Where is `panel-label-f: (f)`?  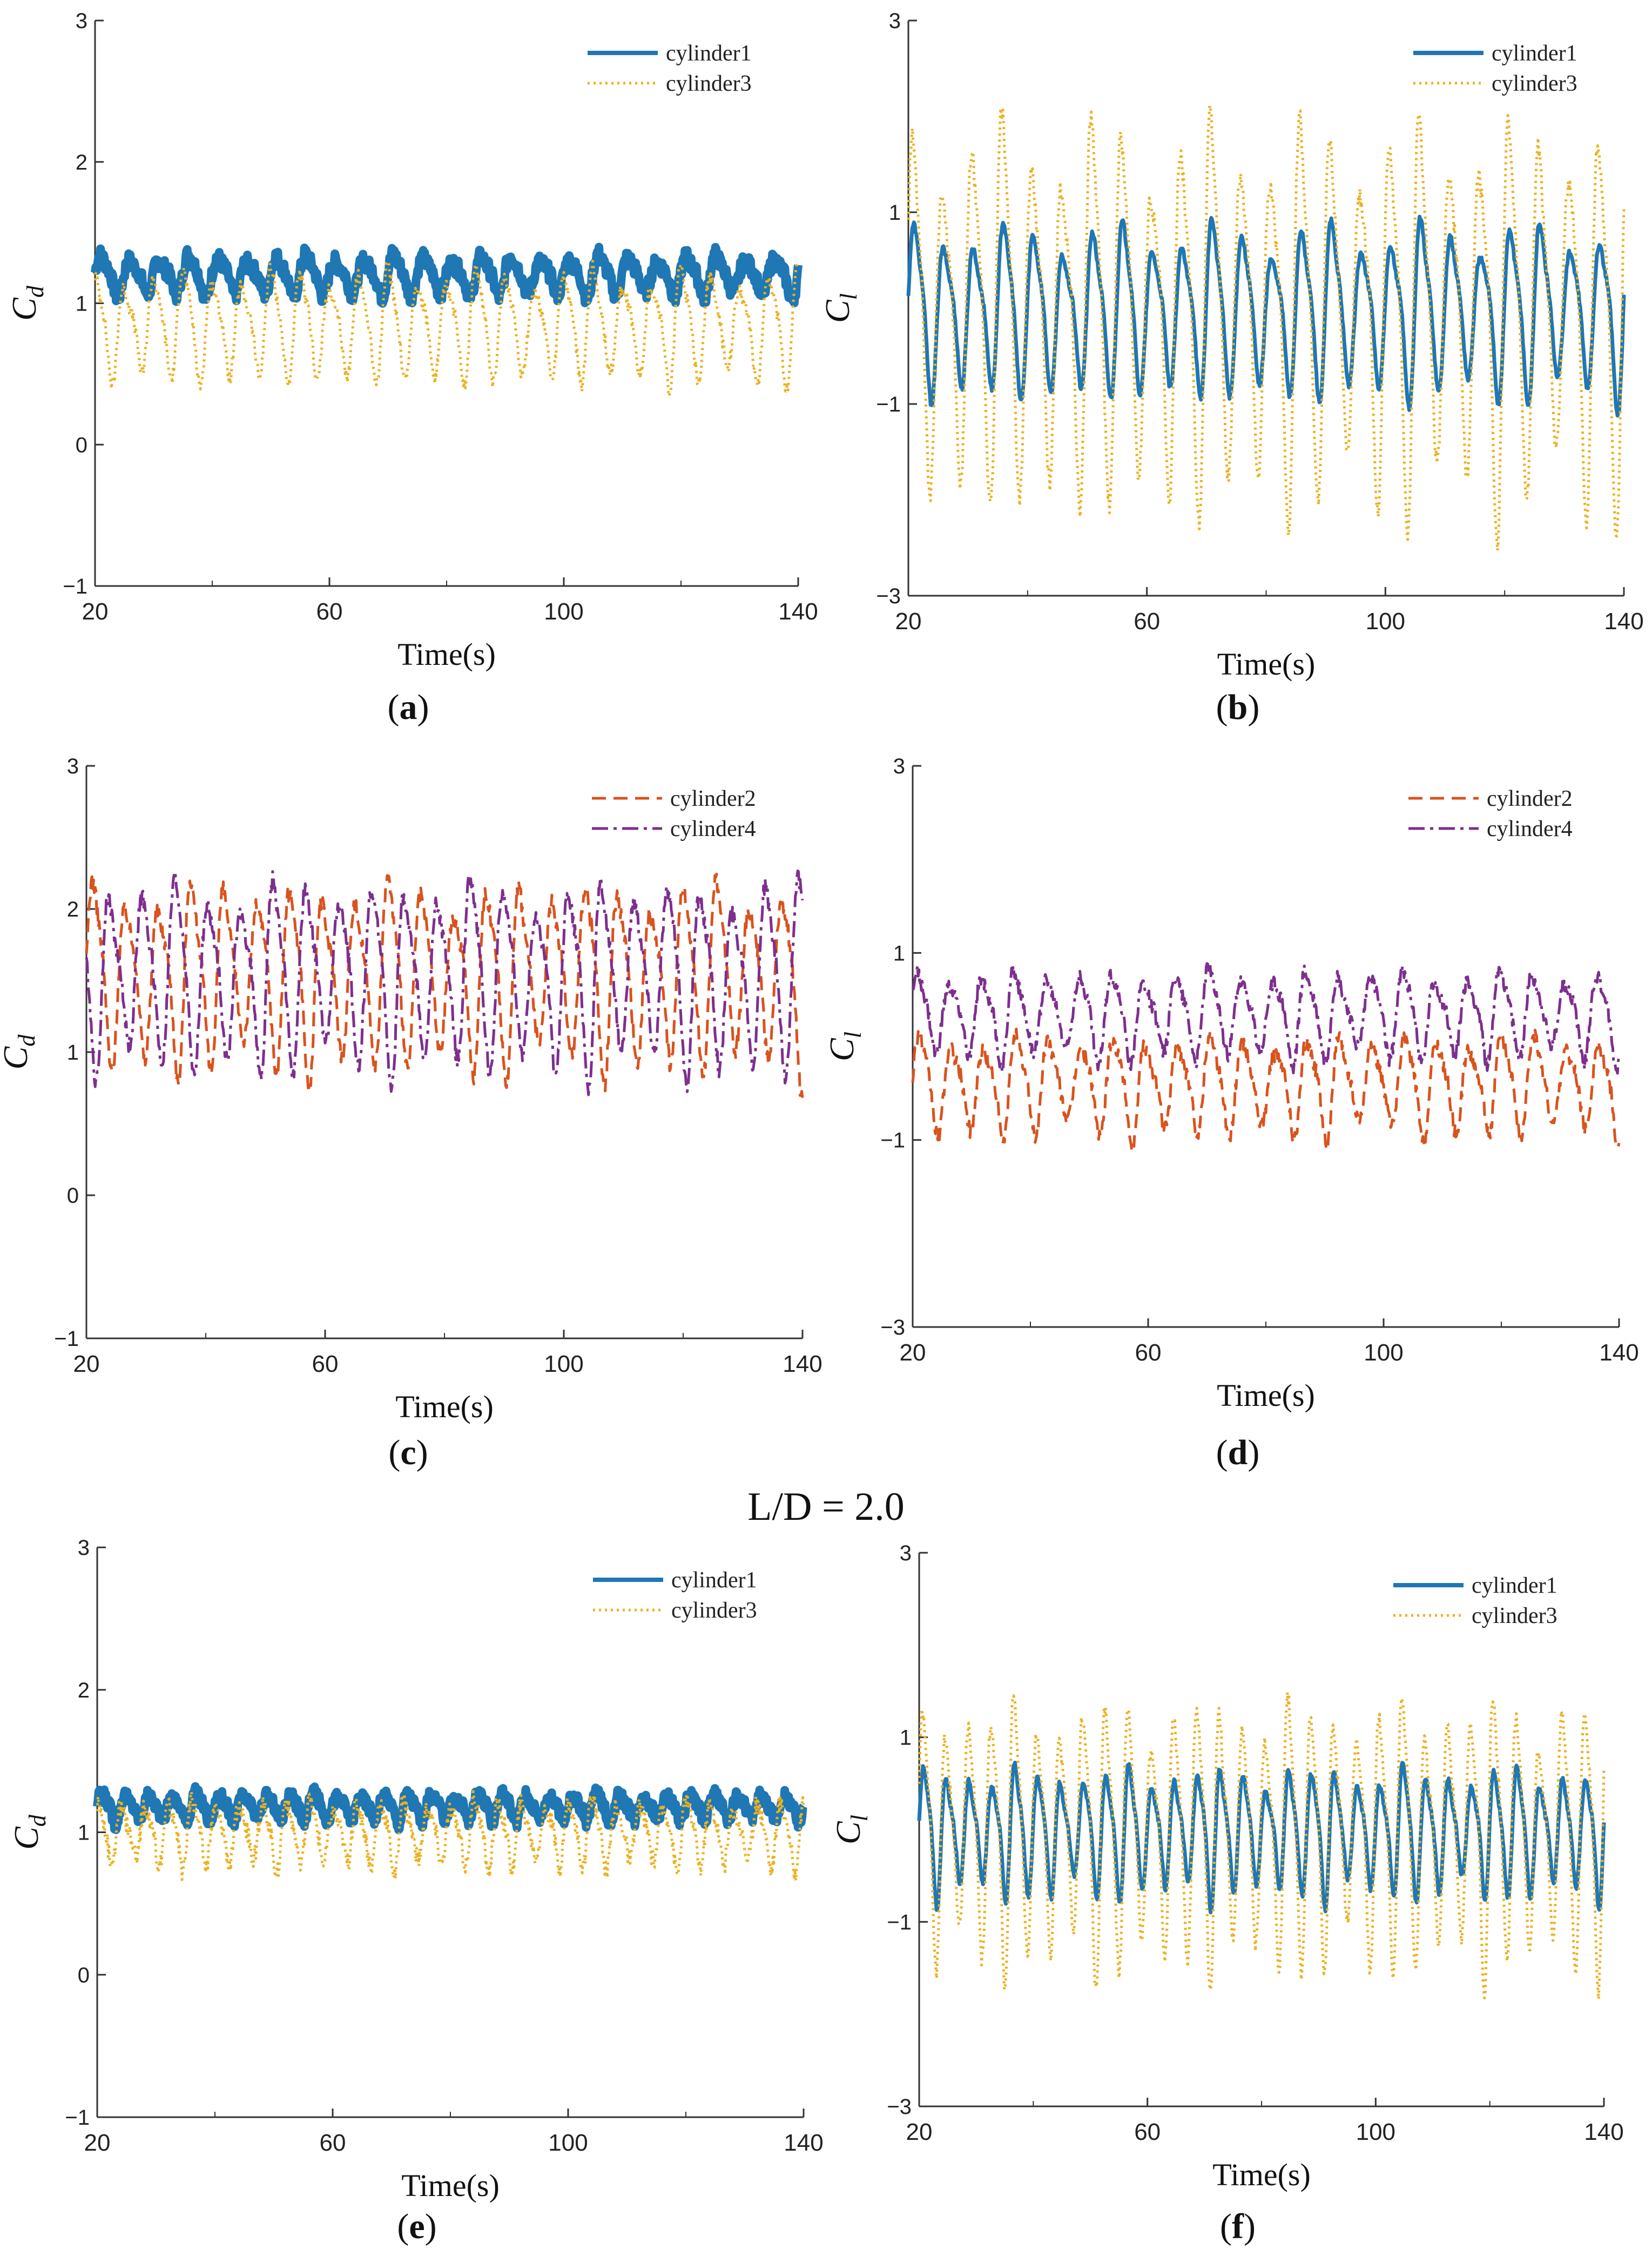
panel-label-f: (f) is located at coordinates (1238, 2226).